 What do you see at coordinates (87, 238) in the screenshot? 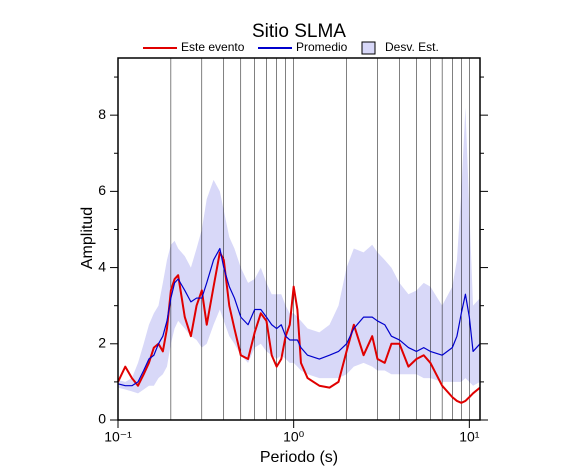
I see `y-axis-label: Amplitud` at bounding box center [87, 238].